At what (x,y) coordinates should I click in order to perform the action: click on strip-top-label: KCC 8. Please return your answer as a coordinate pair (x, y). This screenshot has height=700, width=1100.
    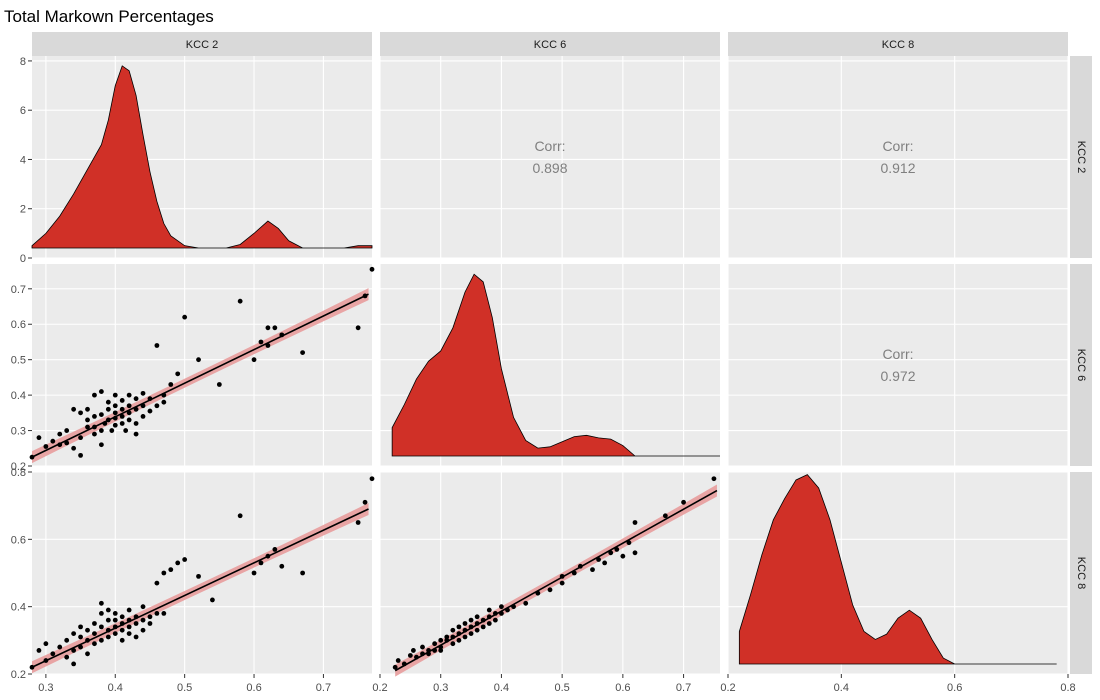
    Looking at the image, I should click on (898, 45).